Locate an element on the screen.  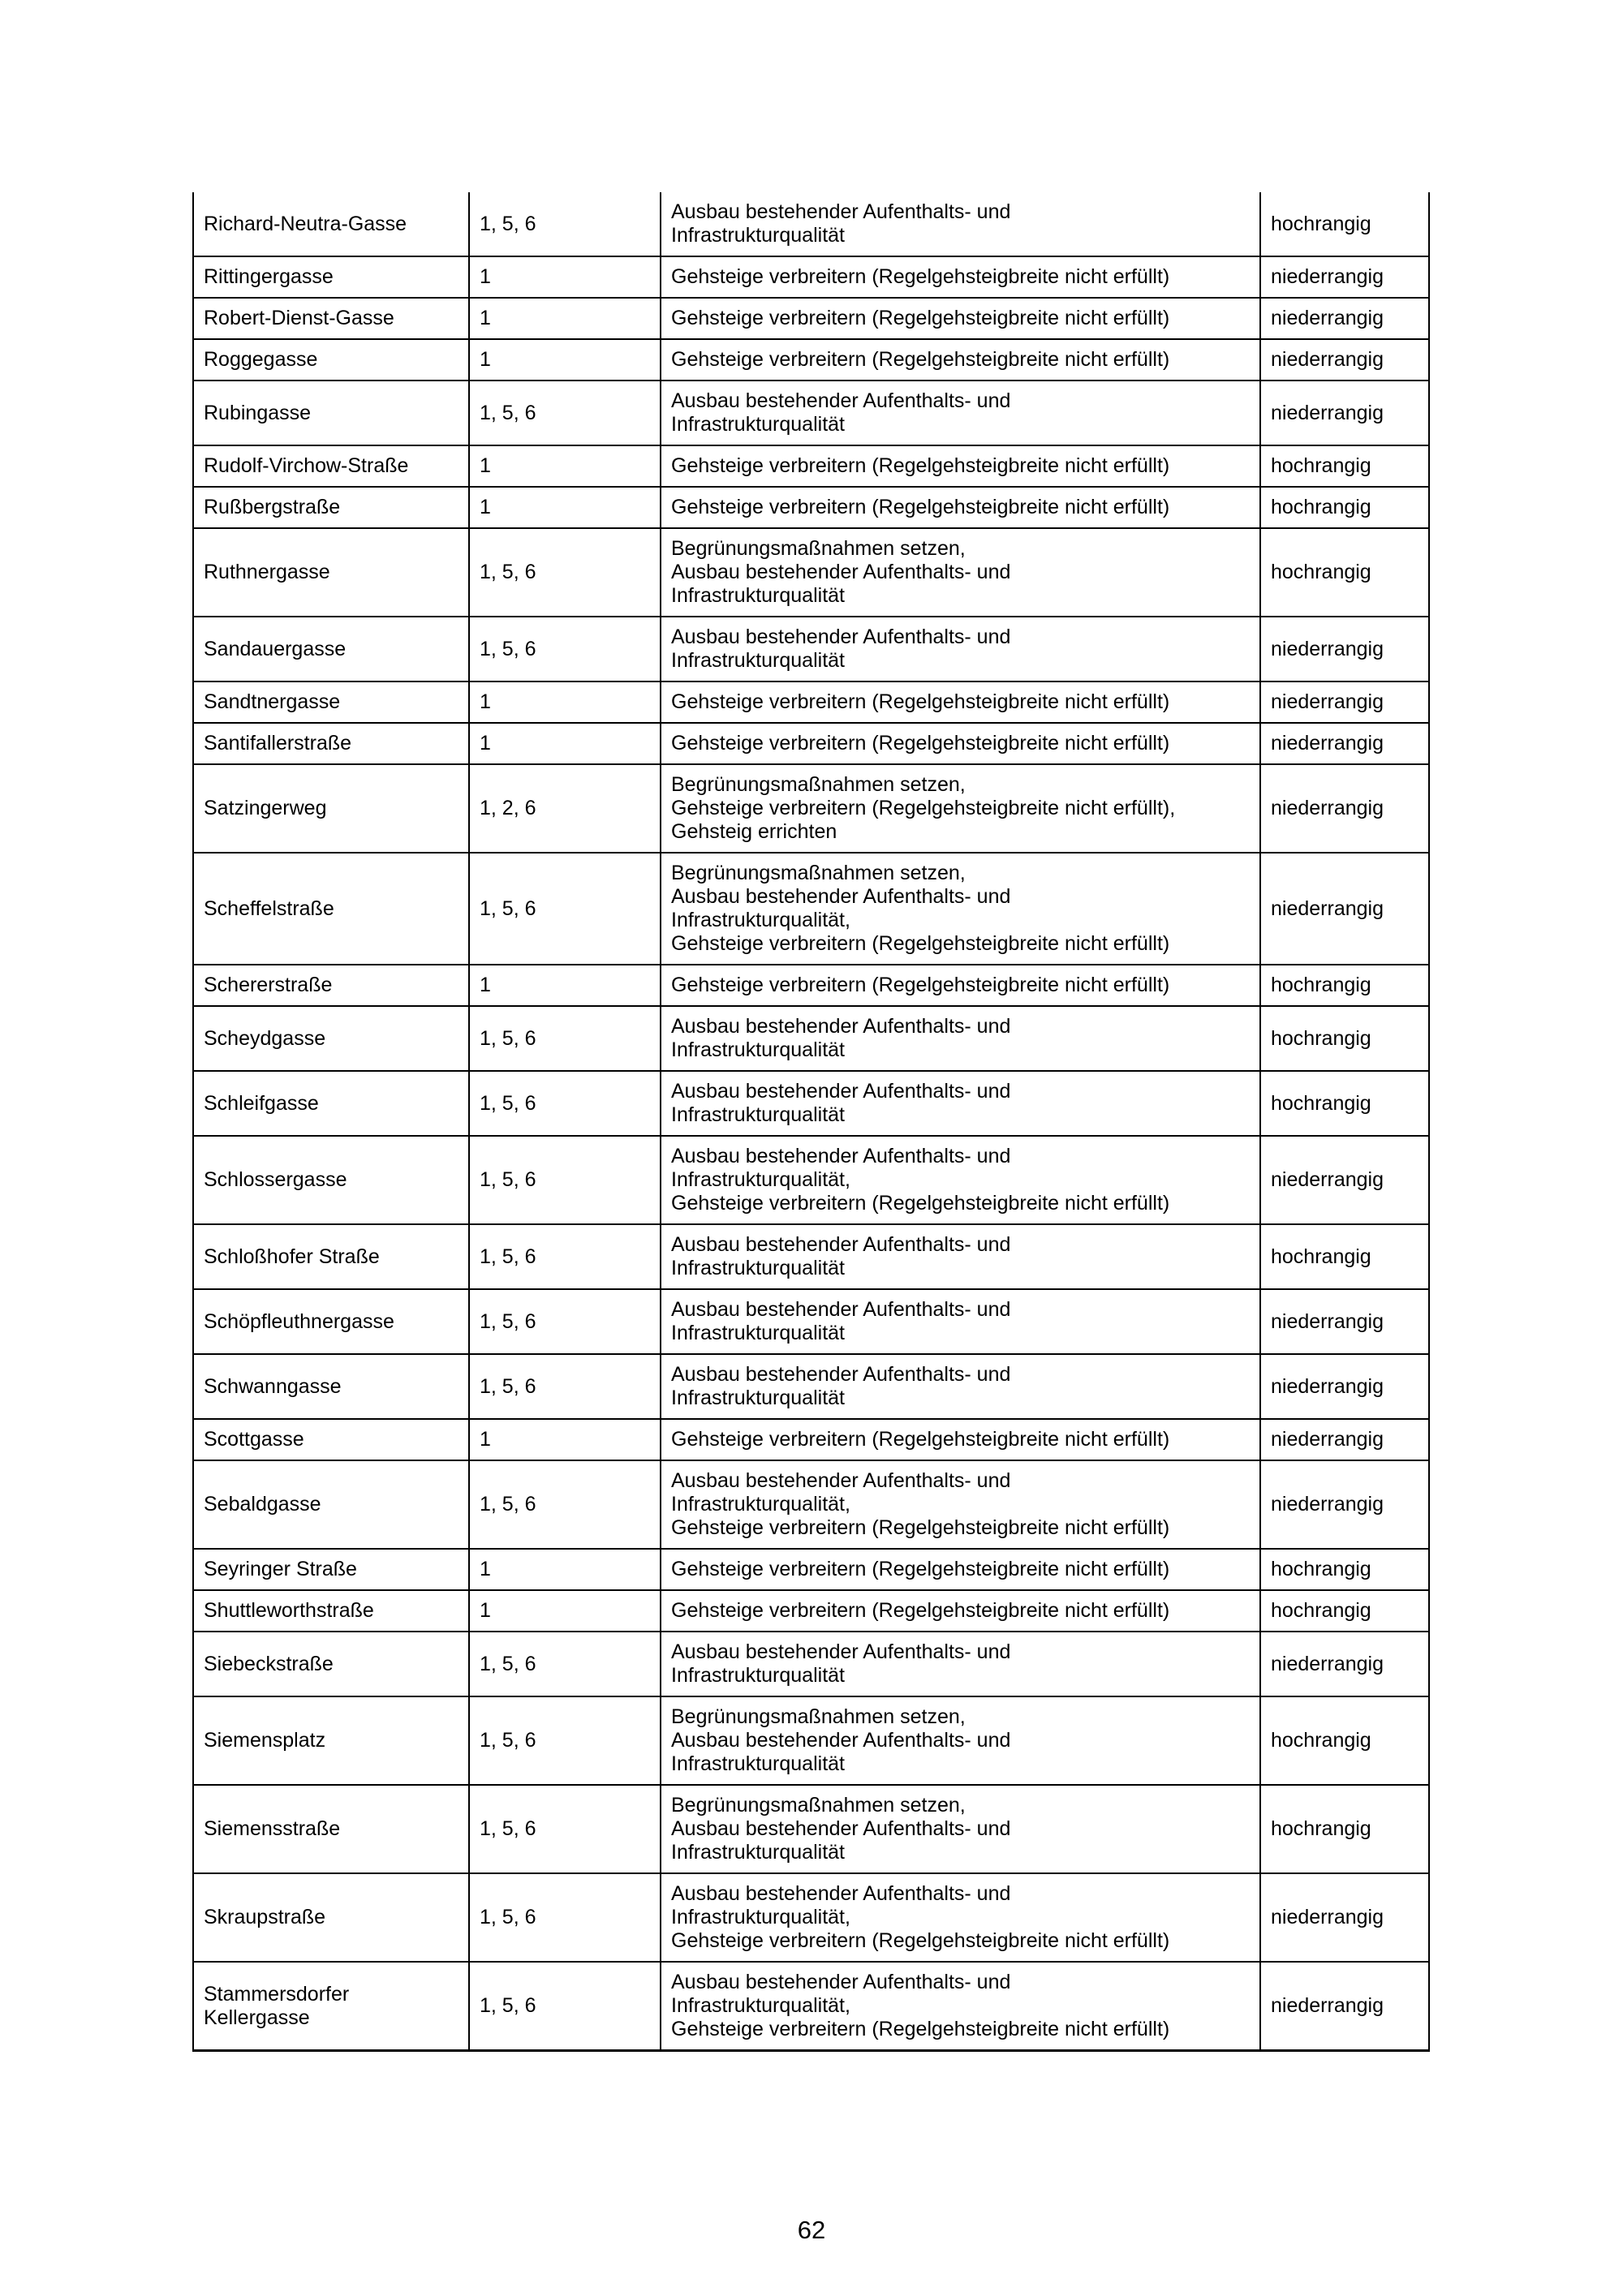
street-cell: Richard-Neutra-Gasse is located at coordinates (331, 224).